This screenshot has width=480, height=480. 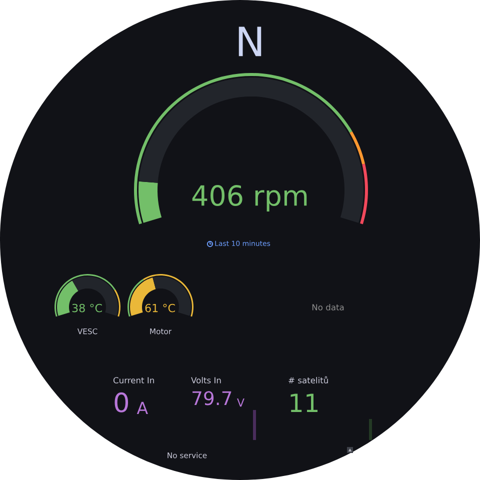 I want to click on text: Volts In, so click(x=206, y=380).